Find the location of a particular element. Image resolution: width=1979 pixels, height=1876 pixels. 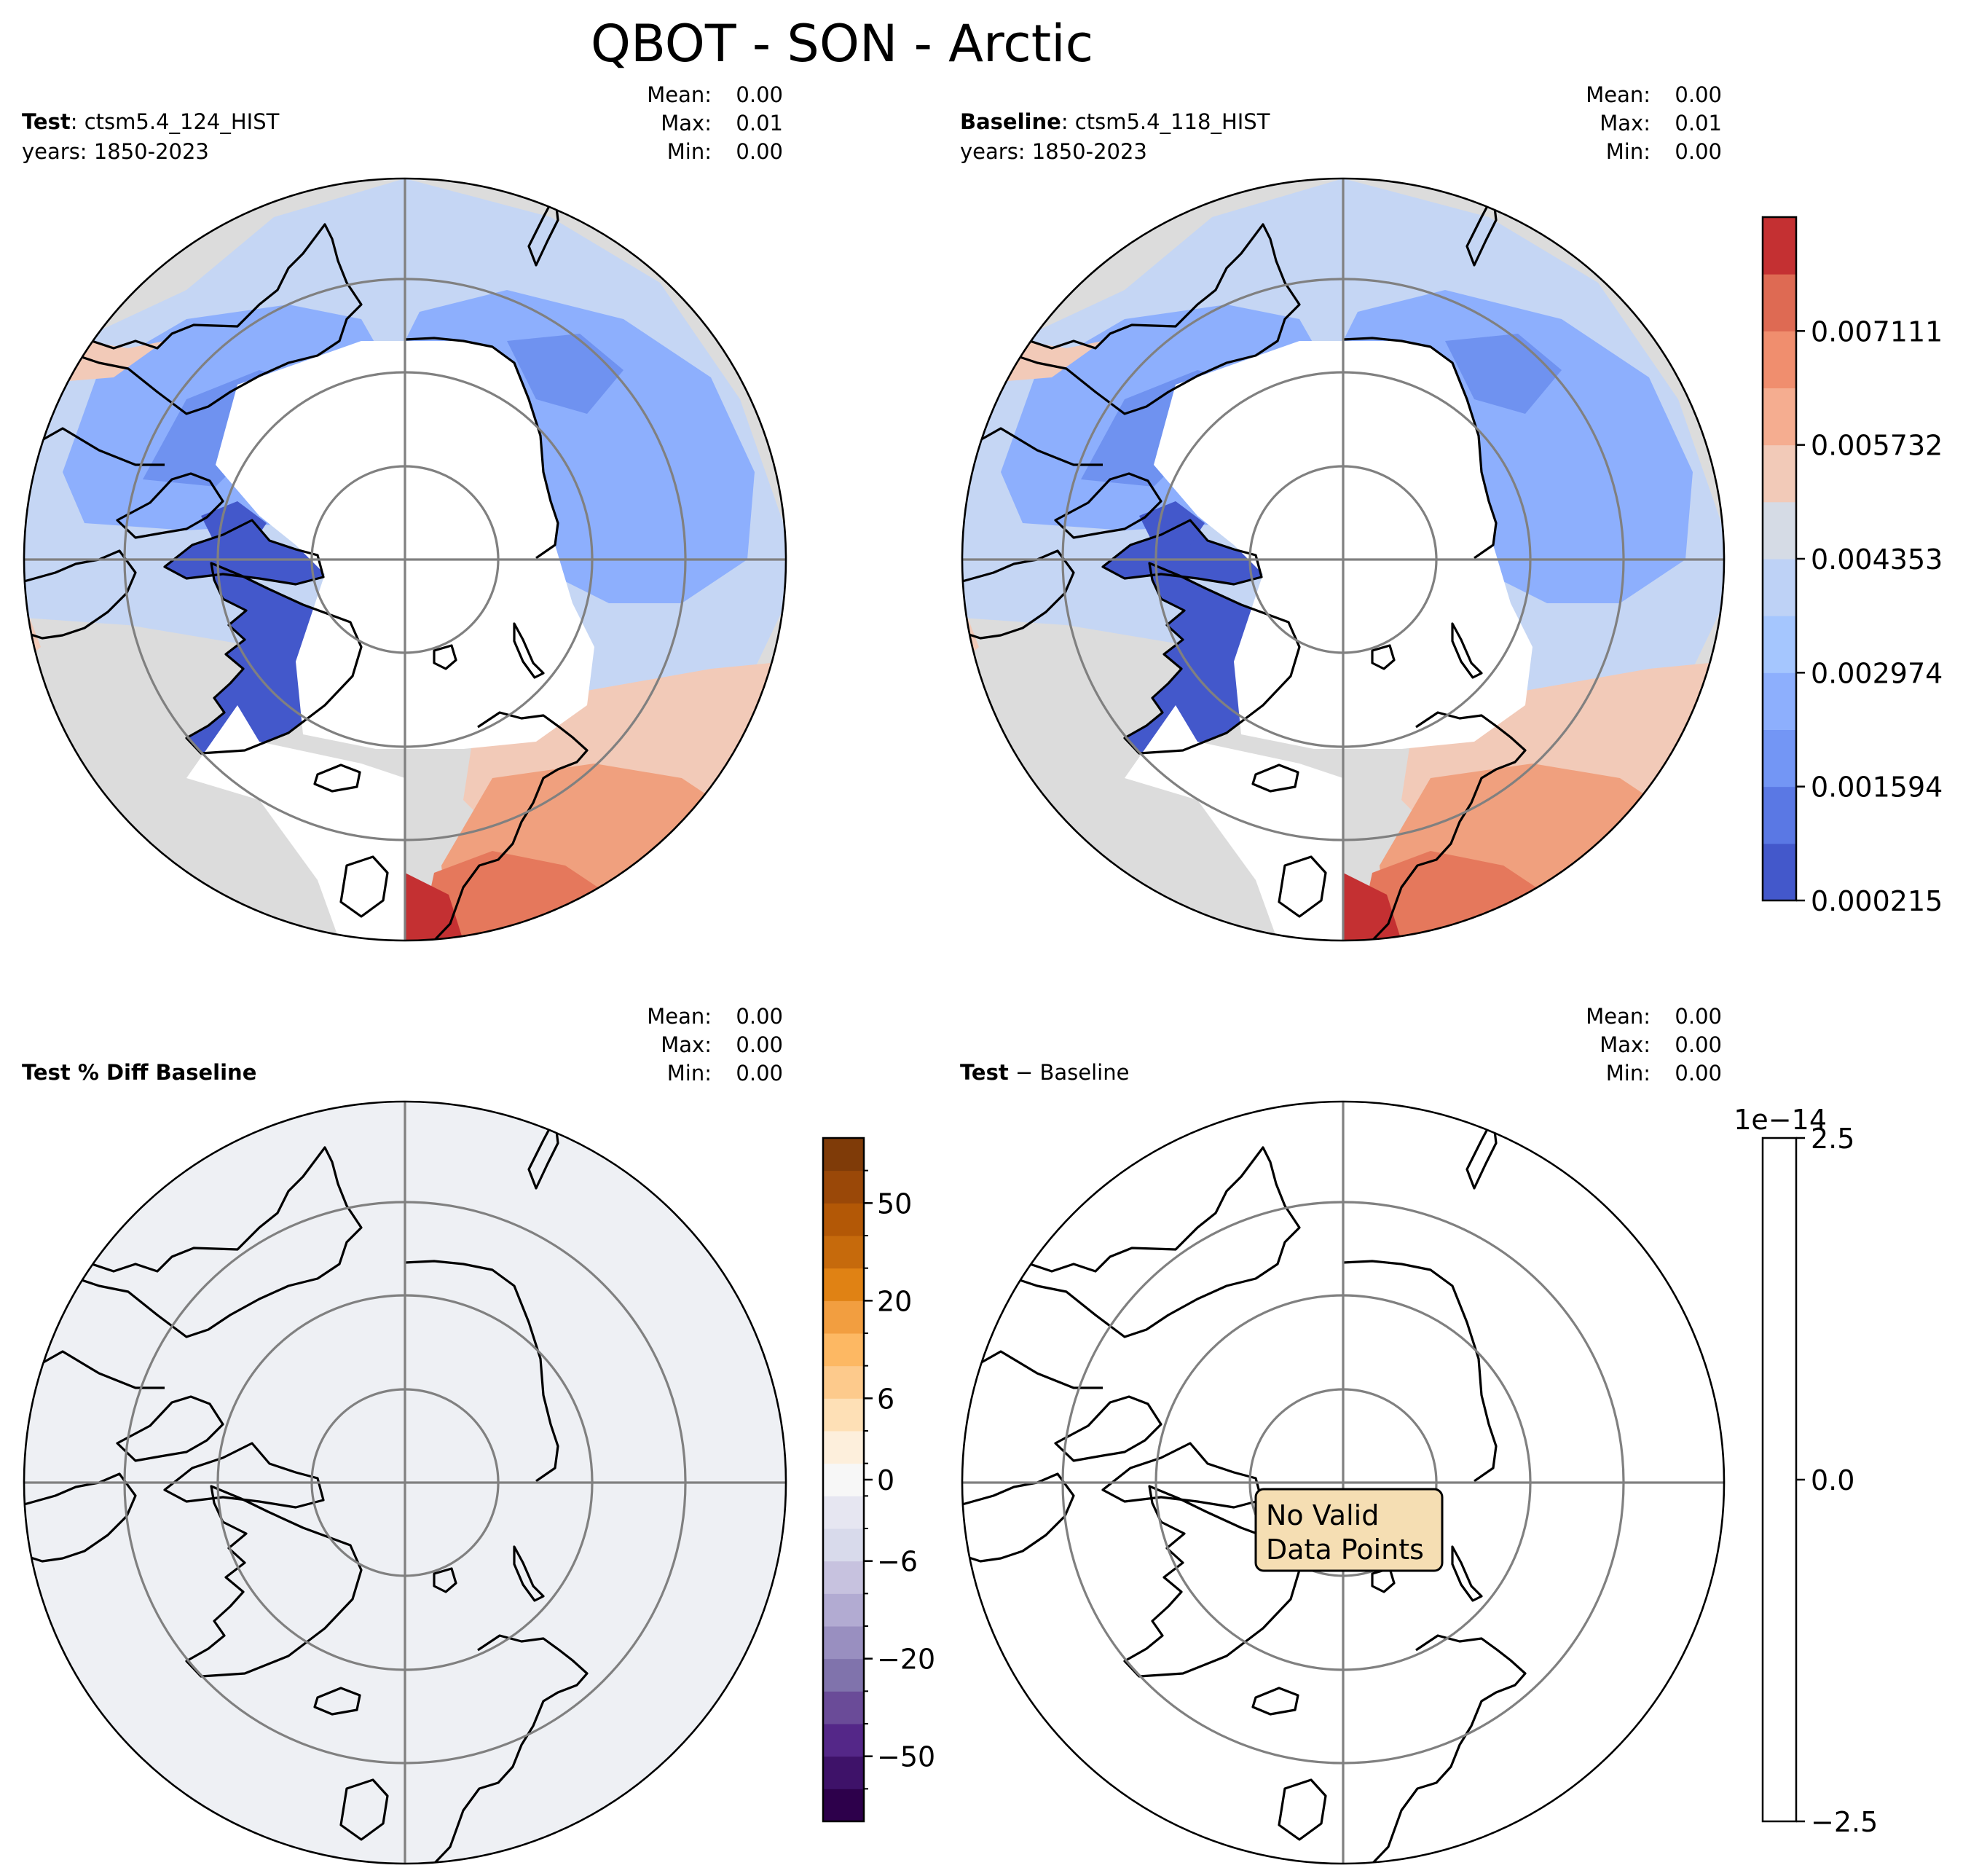

colorbar-pct-tick-label: 50 is located at coordinates (894, 1204).